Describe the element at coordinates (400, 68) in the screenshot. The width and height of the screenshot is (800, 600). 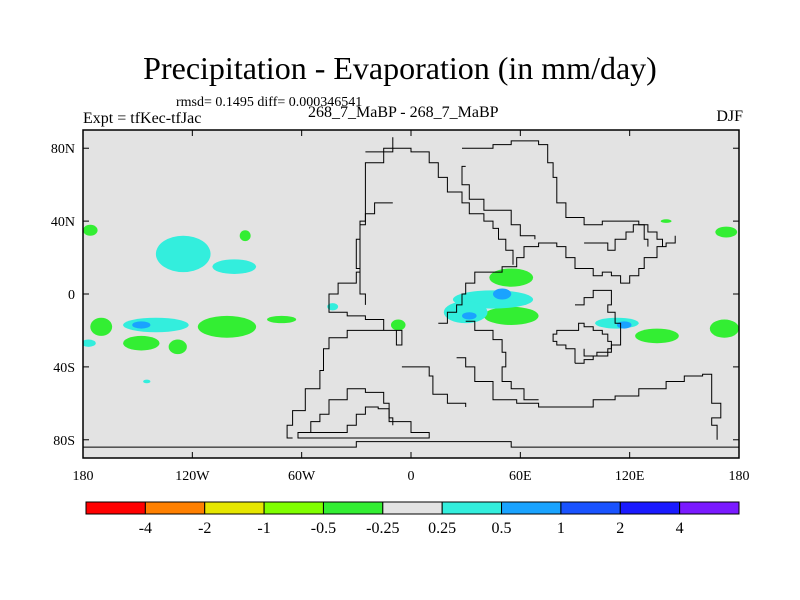
I see `chart-title: Precipitation - Evaporation (in mm/day)` at that location.